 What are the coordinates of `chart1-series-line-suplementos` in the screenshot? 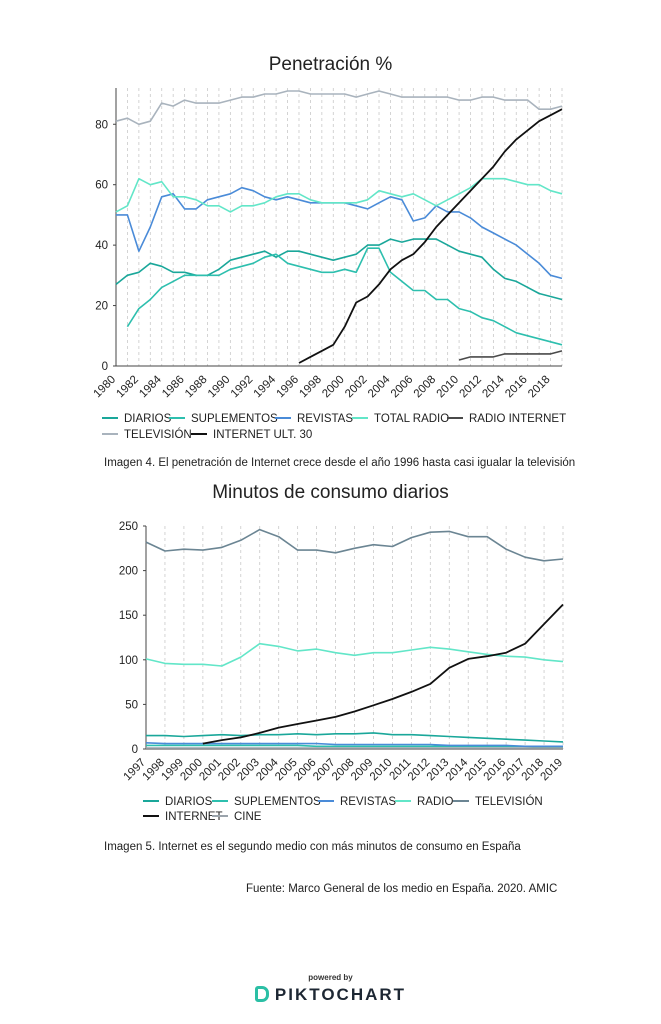 It's located at (344, 296).